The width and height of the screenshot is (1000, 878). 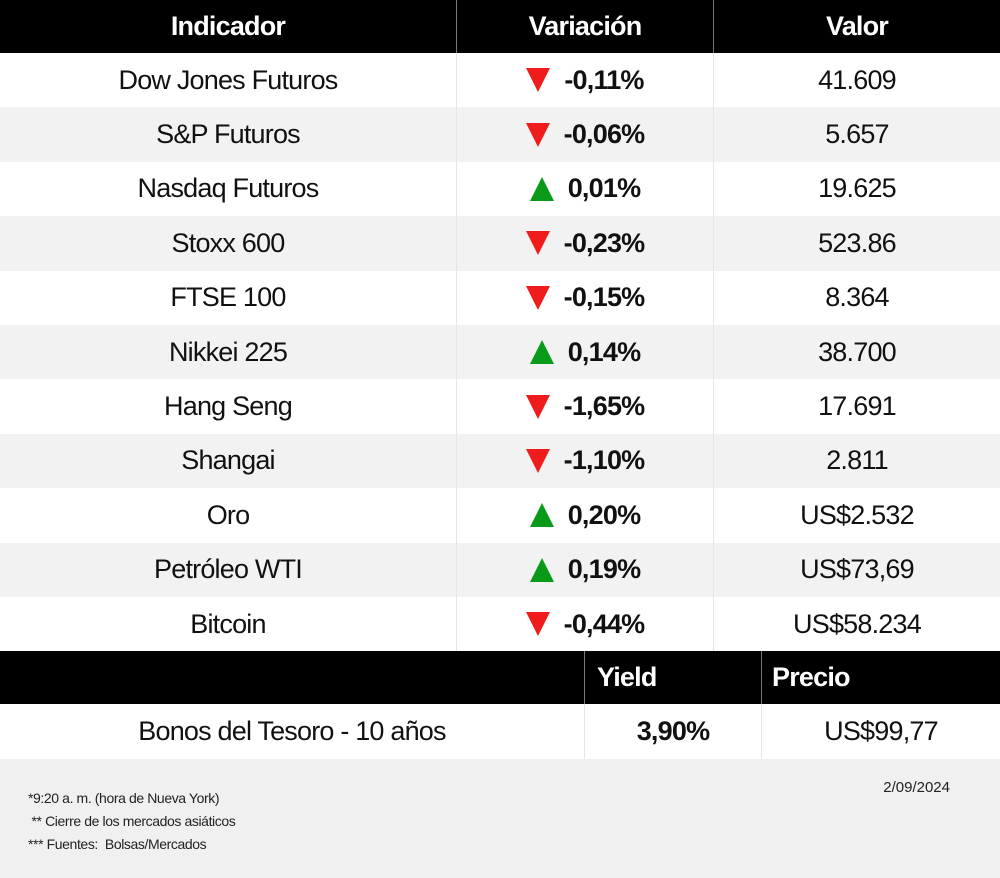 What do you see at coordinates (881, 731) in the screenshot?
I see `bond-price: US$99,77` at bounding box center [881, 731].